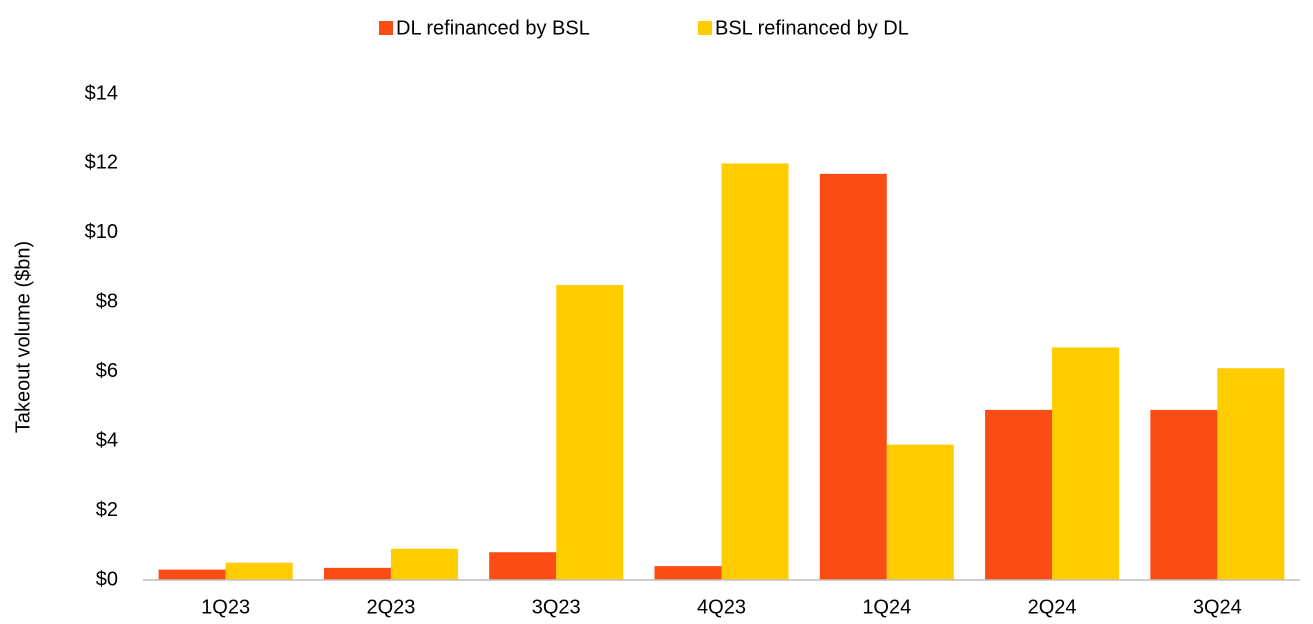 Image resolution: width=1313 pixels, height=624 pixels. Describe the element at coordinates (225, 607) in the screenshot. I see `x-tick-label: 1Q23` at that location.